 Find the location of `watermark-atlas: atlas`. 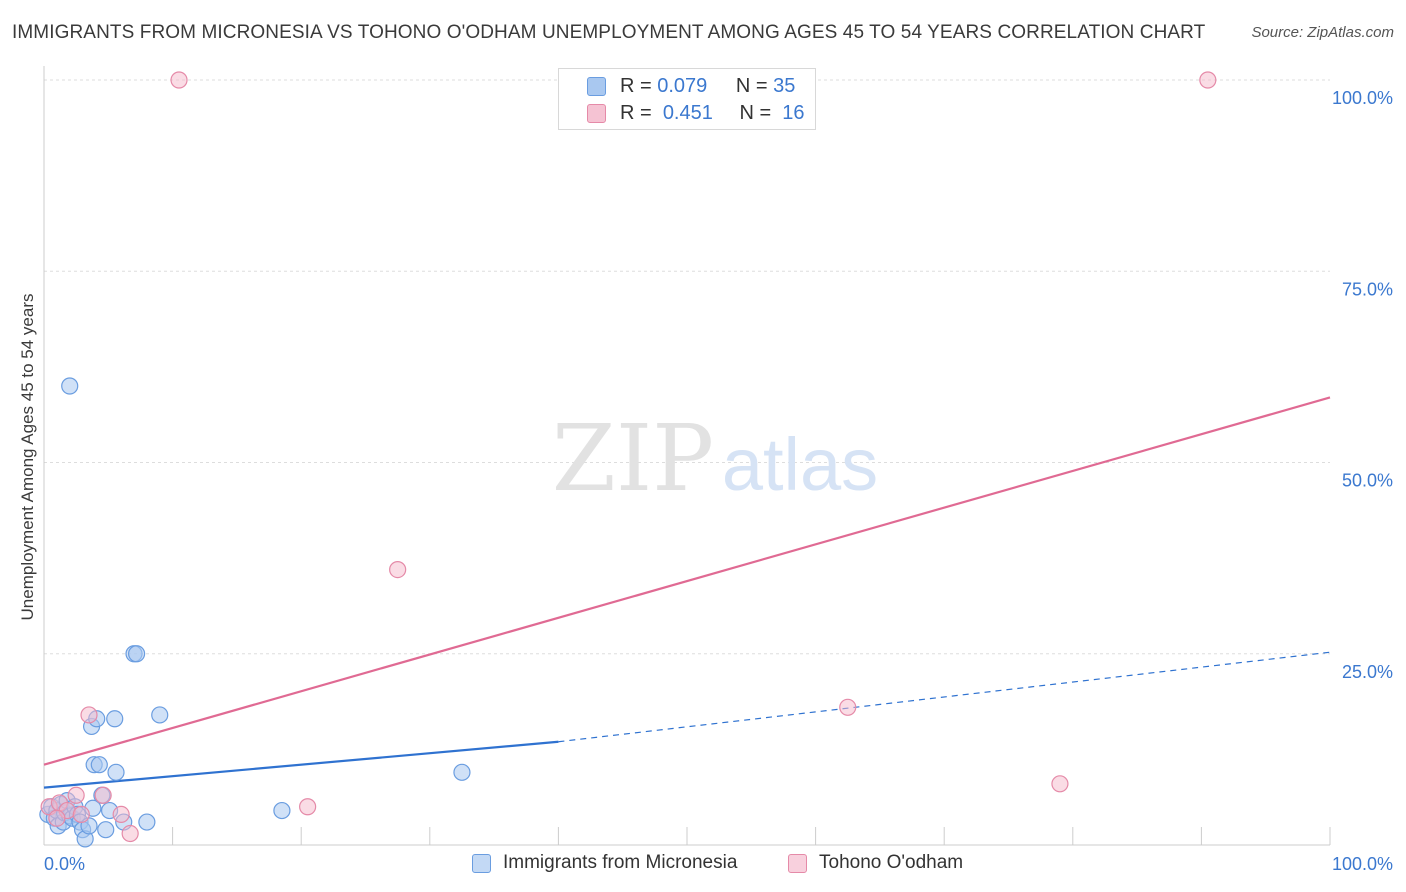

watermark-atlas: atlas is located at coordinates (800, 464).